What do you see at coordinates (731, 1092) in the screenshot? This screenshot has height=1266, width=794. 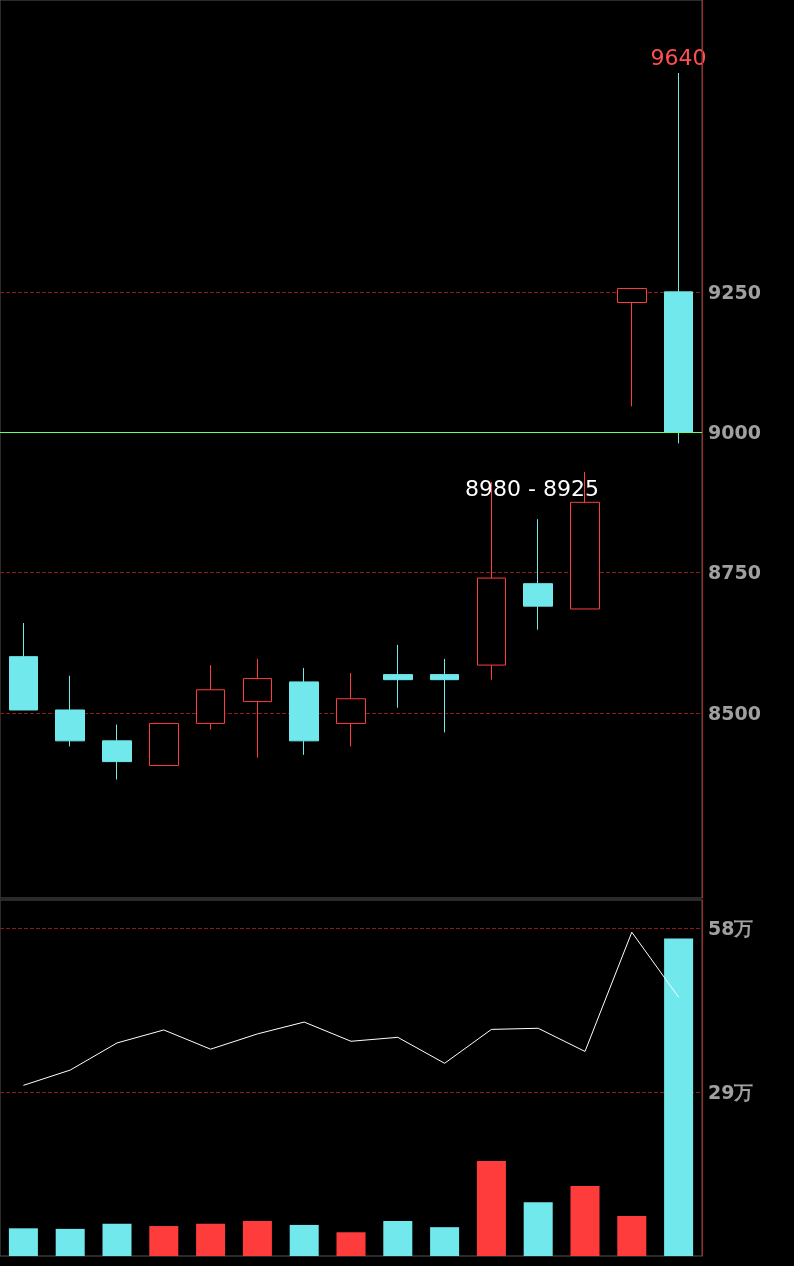 I see `y-tick-label: 29万` at bounding box center [731, 1092].